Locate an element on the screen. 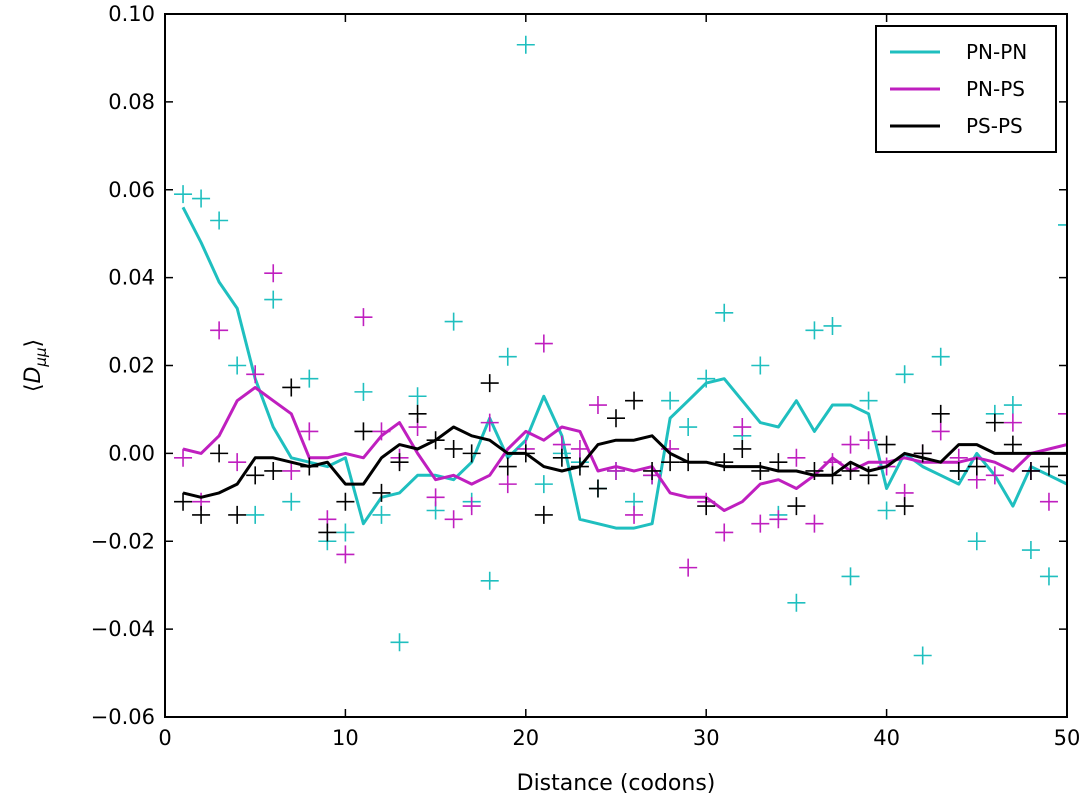 Image resolution: width=1092 pixels, height=800 pixels. x-tick-label: 20 is located at coordinates (525, 738).